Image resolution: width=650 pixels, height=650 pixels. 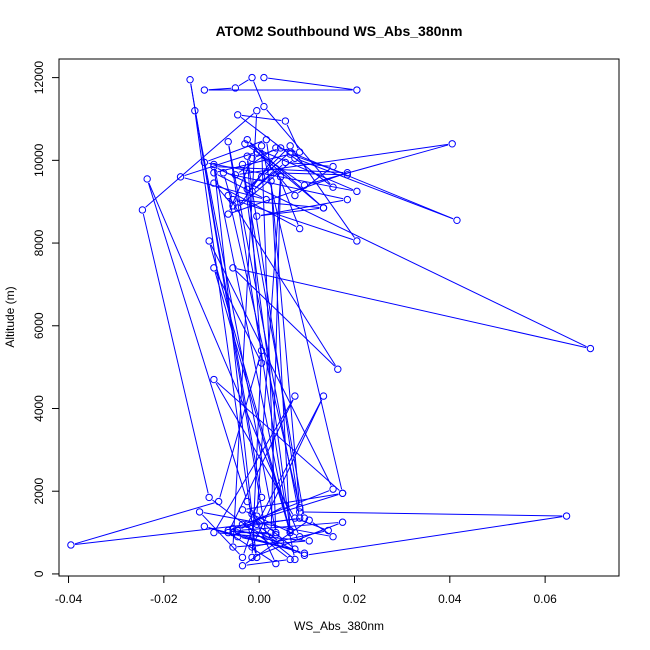 What do you see at coordinates (450, 599) in the screenshot?
I see `x-tick-label: 0.04` at bounding box center [450, 599].